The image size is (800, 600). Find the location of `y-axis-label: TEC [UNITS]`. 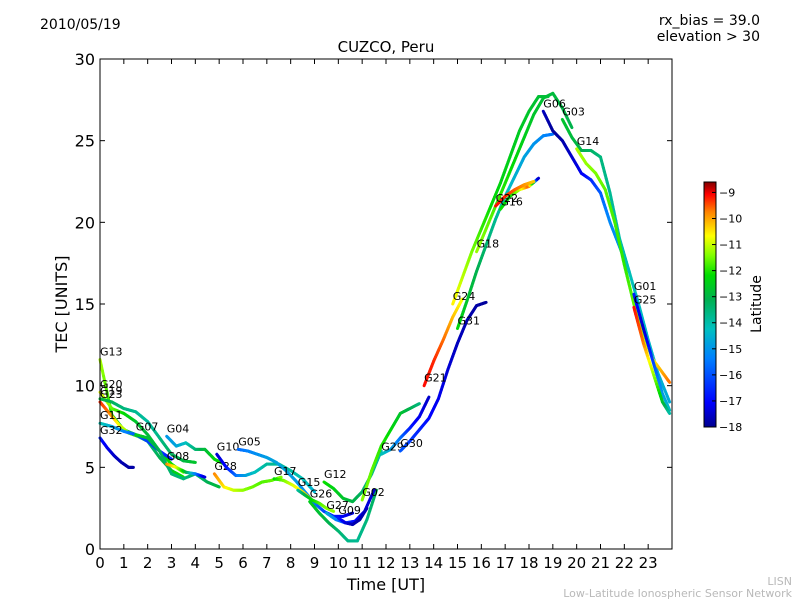

y-axis-label: TEC [UNITS] is located at coordinates (61, 305).